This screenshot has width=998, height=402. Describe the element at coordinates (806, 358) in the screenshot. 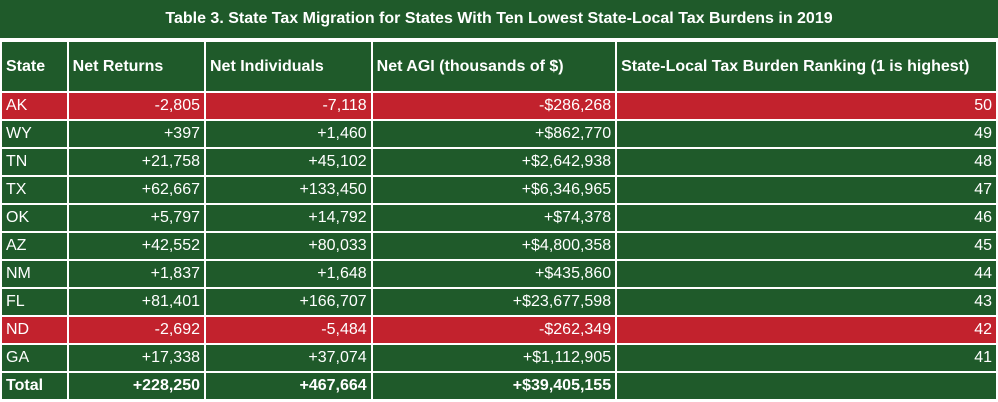

I see `cell-ranking: 41` at that location.